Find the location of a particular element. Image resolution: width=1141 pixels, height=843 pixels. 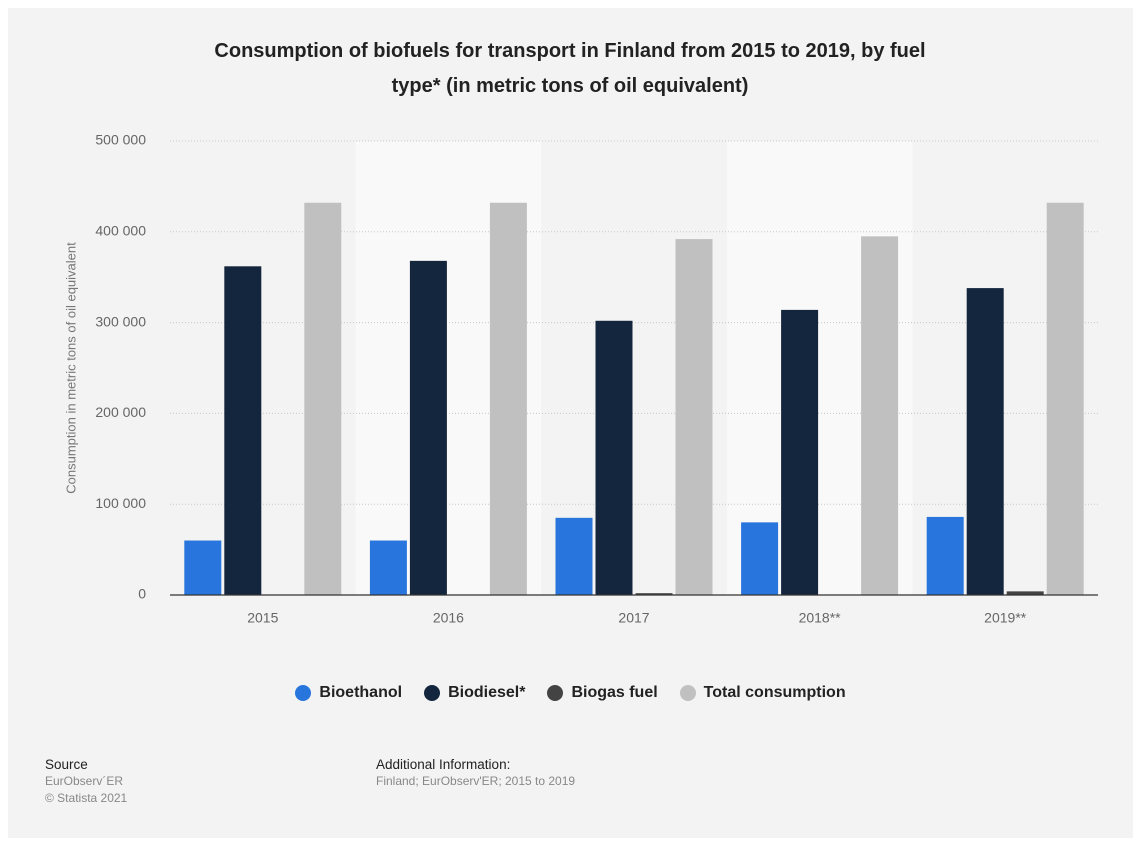

x-tick-label: 2018** is located at coordinates (820, 618).